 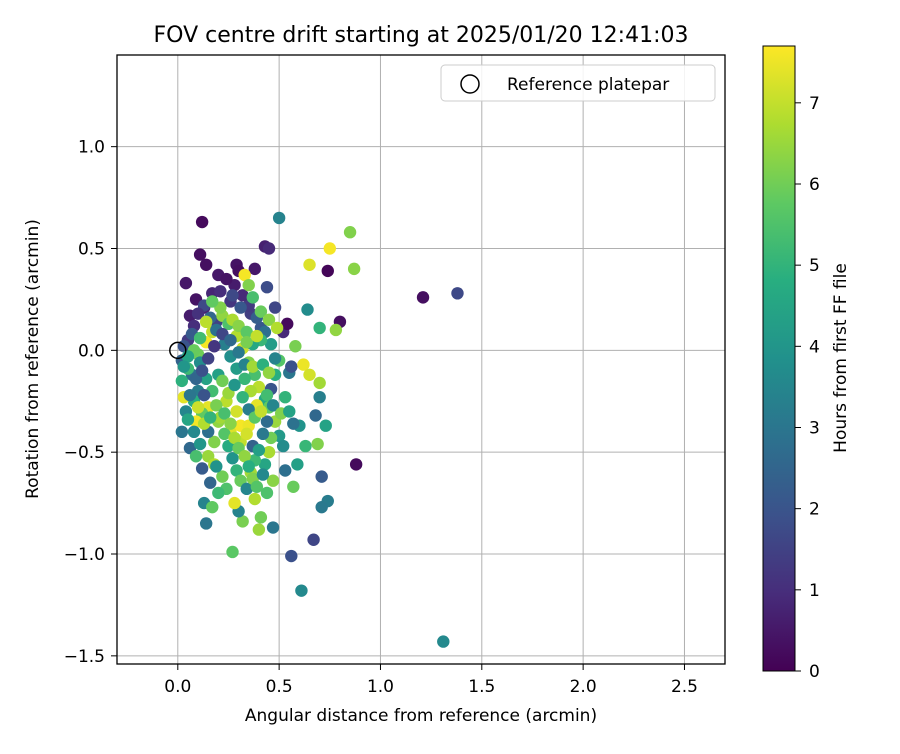 I want to click on colorbar-tick-label: 0, so click(x=814, y=672).